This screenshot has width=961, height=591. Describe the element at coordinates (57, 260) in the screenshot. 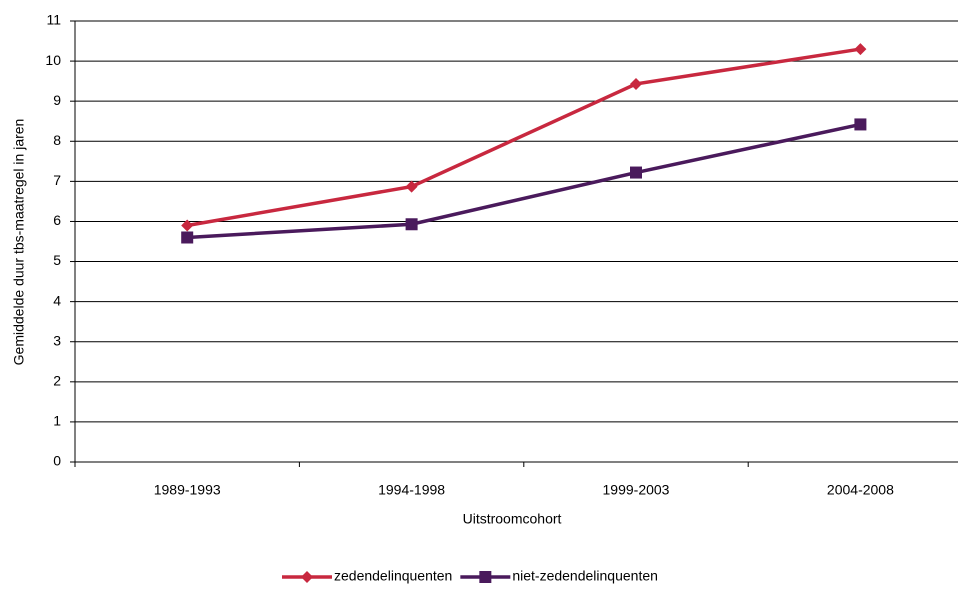

I see `y-tick-label: 5` at that location.